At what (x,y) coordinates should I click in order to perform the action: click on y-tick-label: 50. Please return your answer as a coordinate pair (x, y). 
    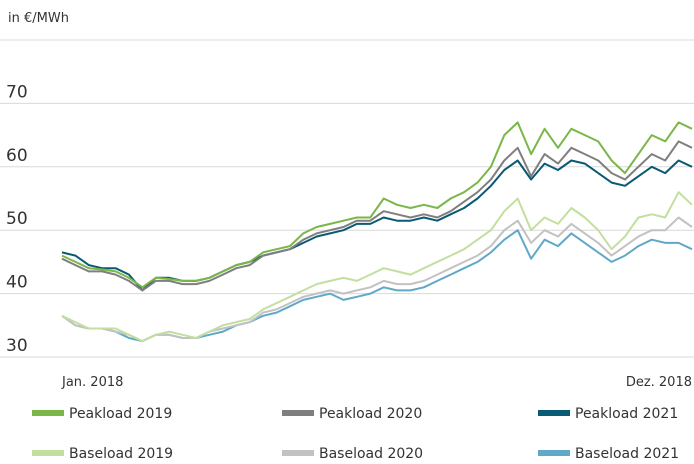
    Looking at the image, I should click on (17, 219).